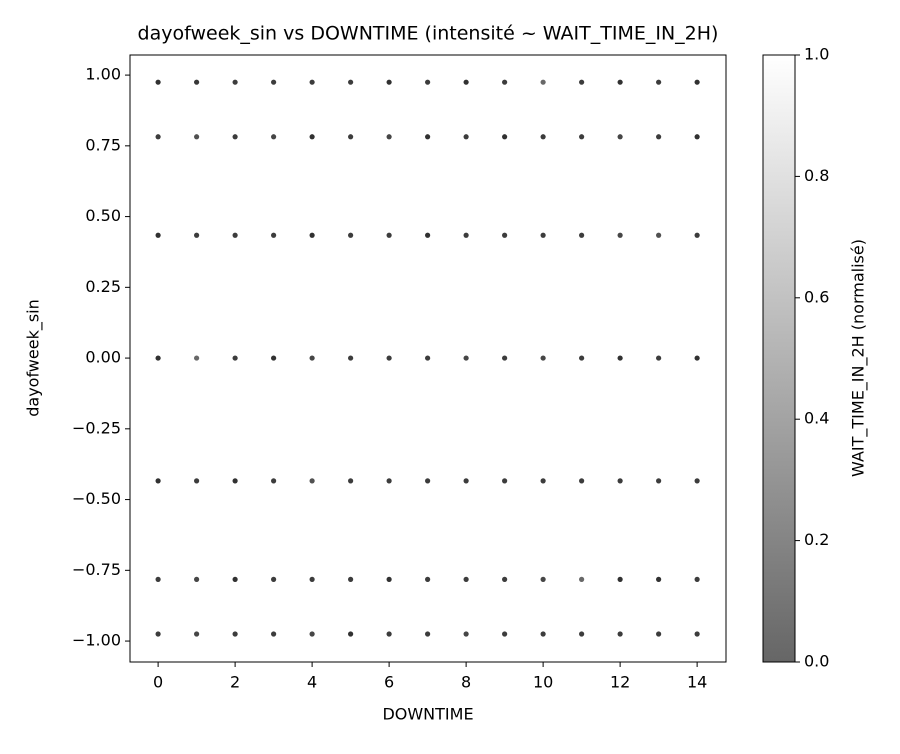 The height and width of the screenshot is (754, 900). Describe the element at coordinates (96, 569) in the screenshot. I see `y-tick-label: −0.75` at that location.